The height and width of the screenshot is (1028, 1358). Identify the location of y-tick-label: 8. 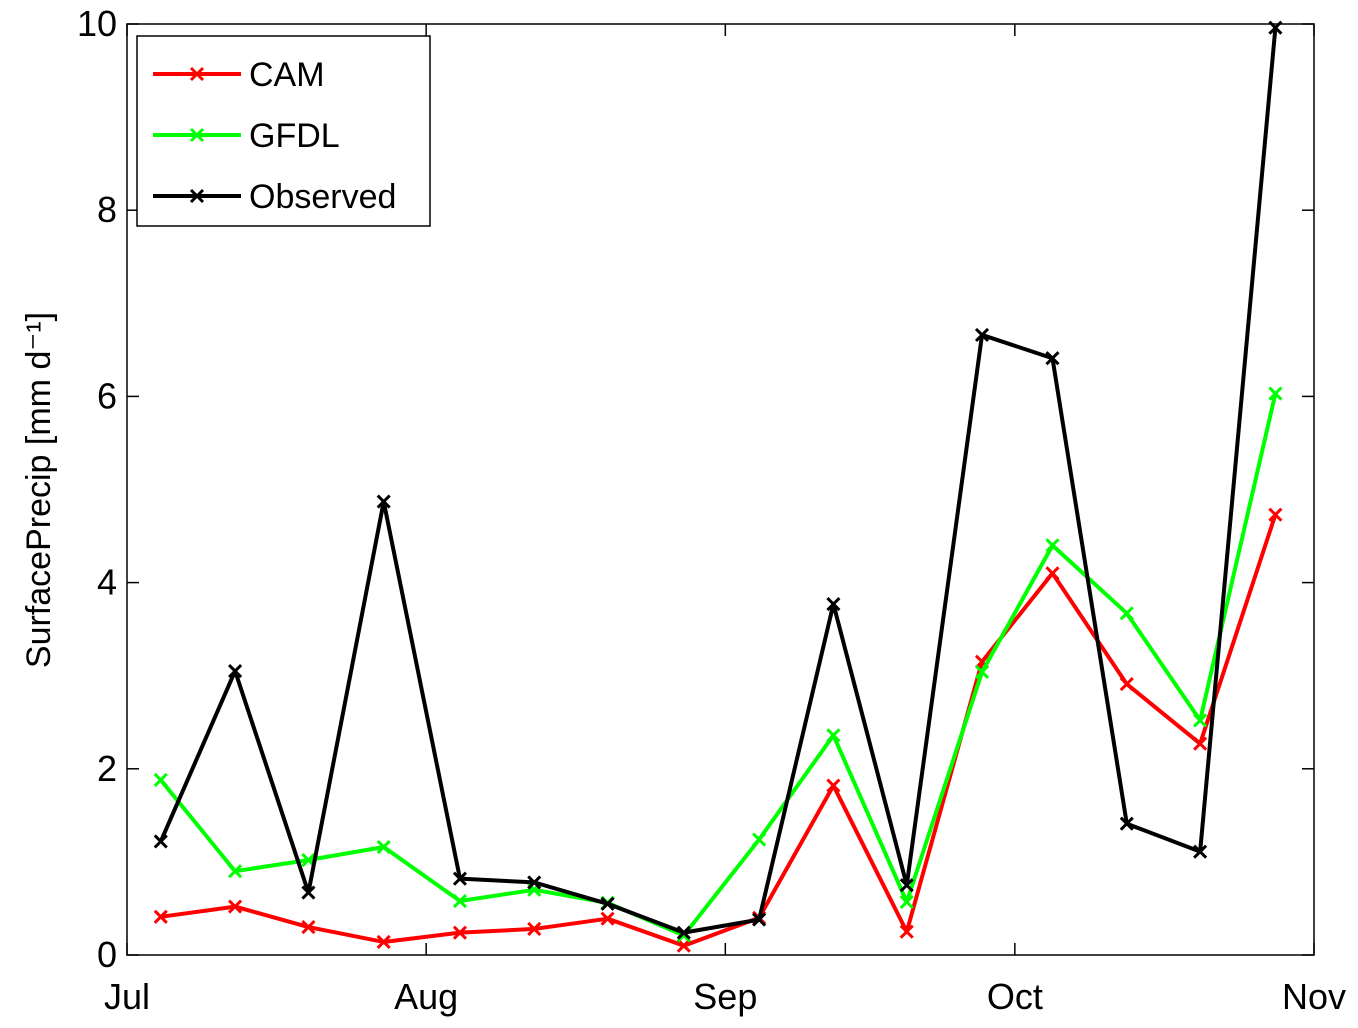
(107, 209).